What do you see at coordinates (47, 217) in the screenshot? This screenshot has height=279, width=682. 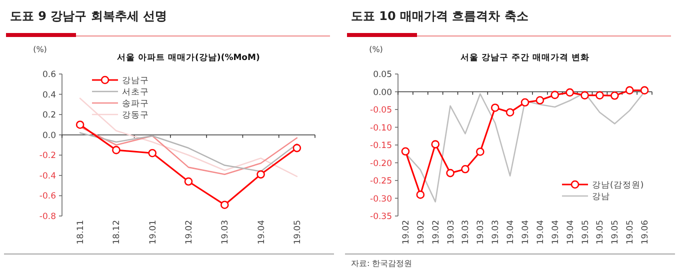 I see `y-tick-label: -0.8` at bounding box center [47, 217].